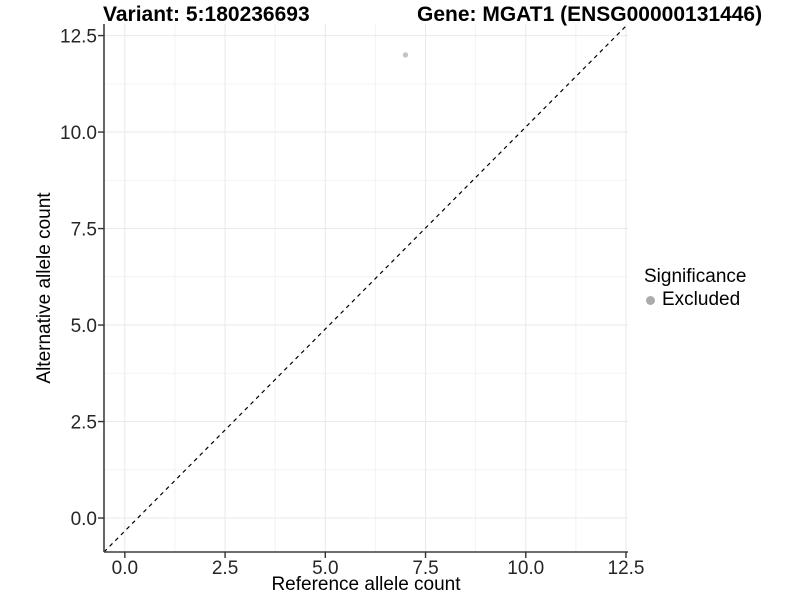  Describe the element at coordinates (44, 288) in the screenshot. I see `y-axis-title: Alternative allele count` at that location.